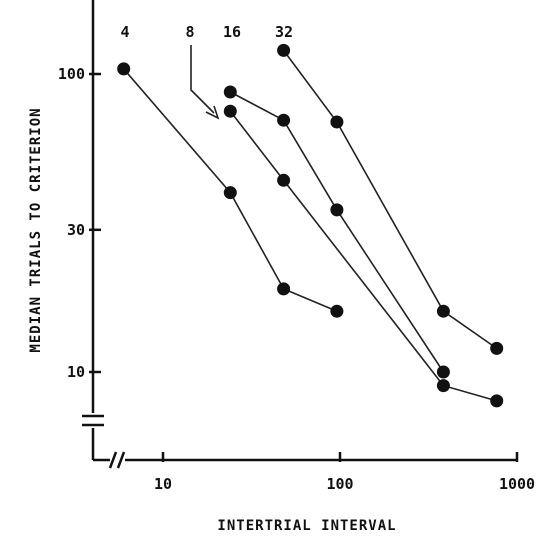 Image resolution: width=550 pixels, height=542 pixels. I want to click on annotation-arrowhead, so click(212, 112).